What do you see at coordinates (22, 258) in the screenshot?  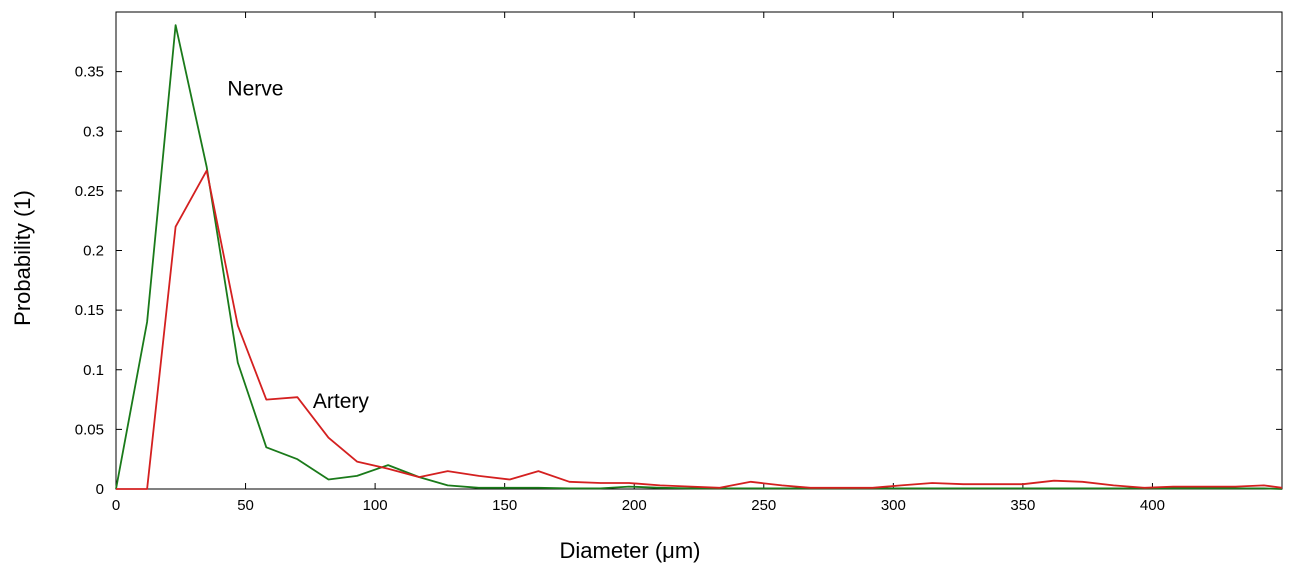 I see `y-axis-title: Probability (1)` at bounding box center [22, 258].